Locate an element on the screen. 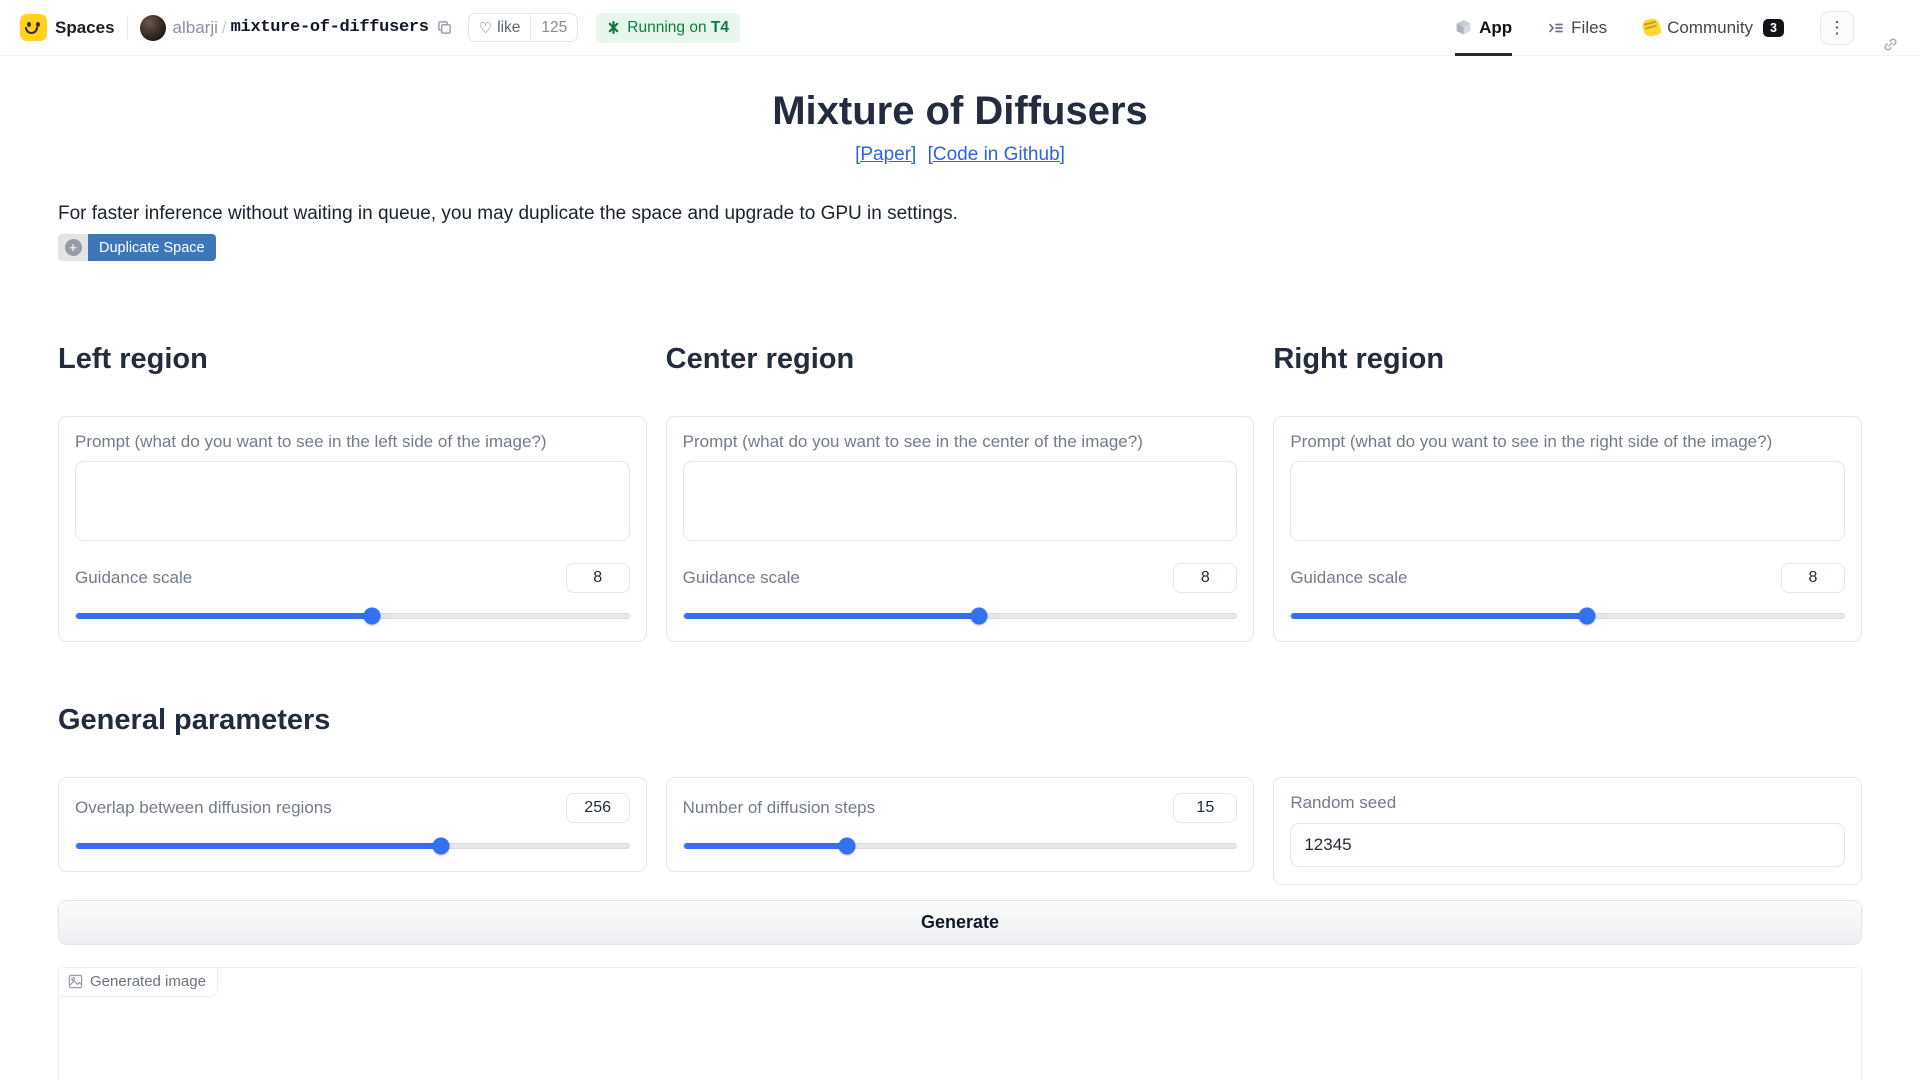 The image size is (1920, 1080). duplicate-badge-label: Duplicate Space is located at coordinates (152, 247).